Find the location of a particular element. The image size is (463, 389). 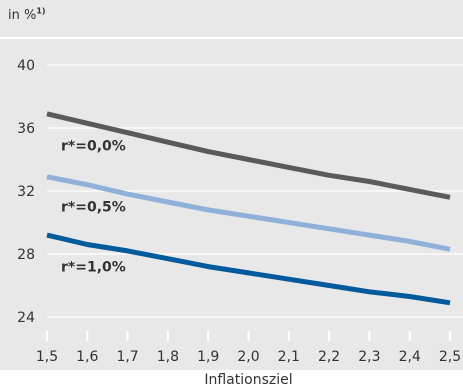

unit-text: in % is located at coordinates (22, 15).